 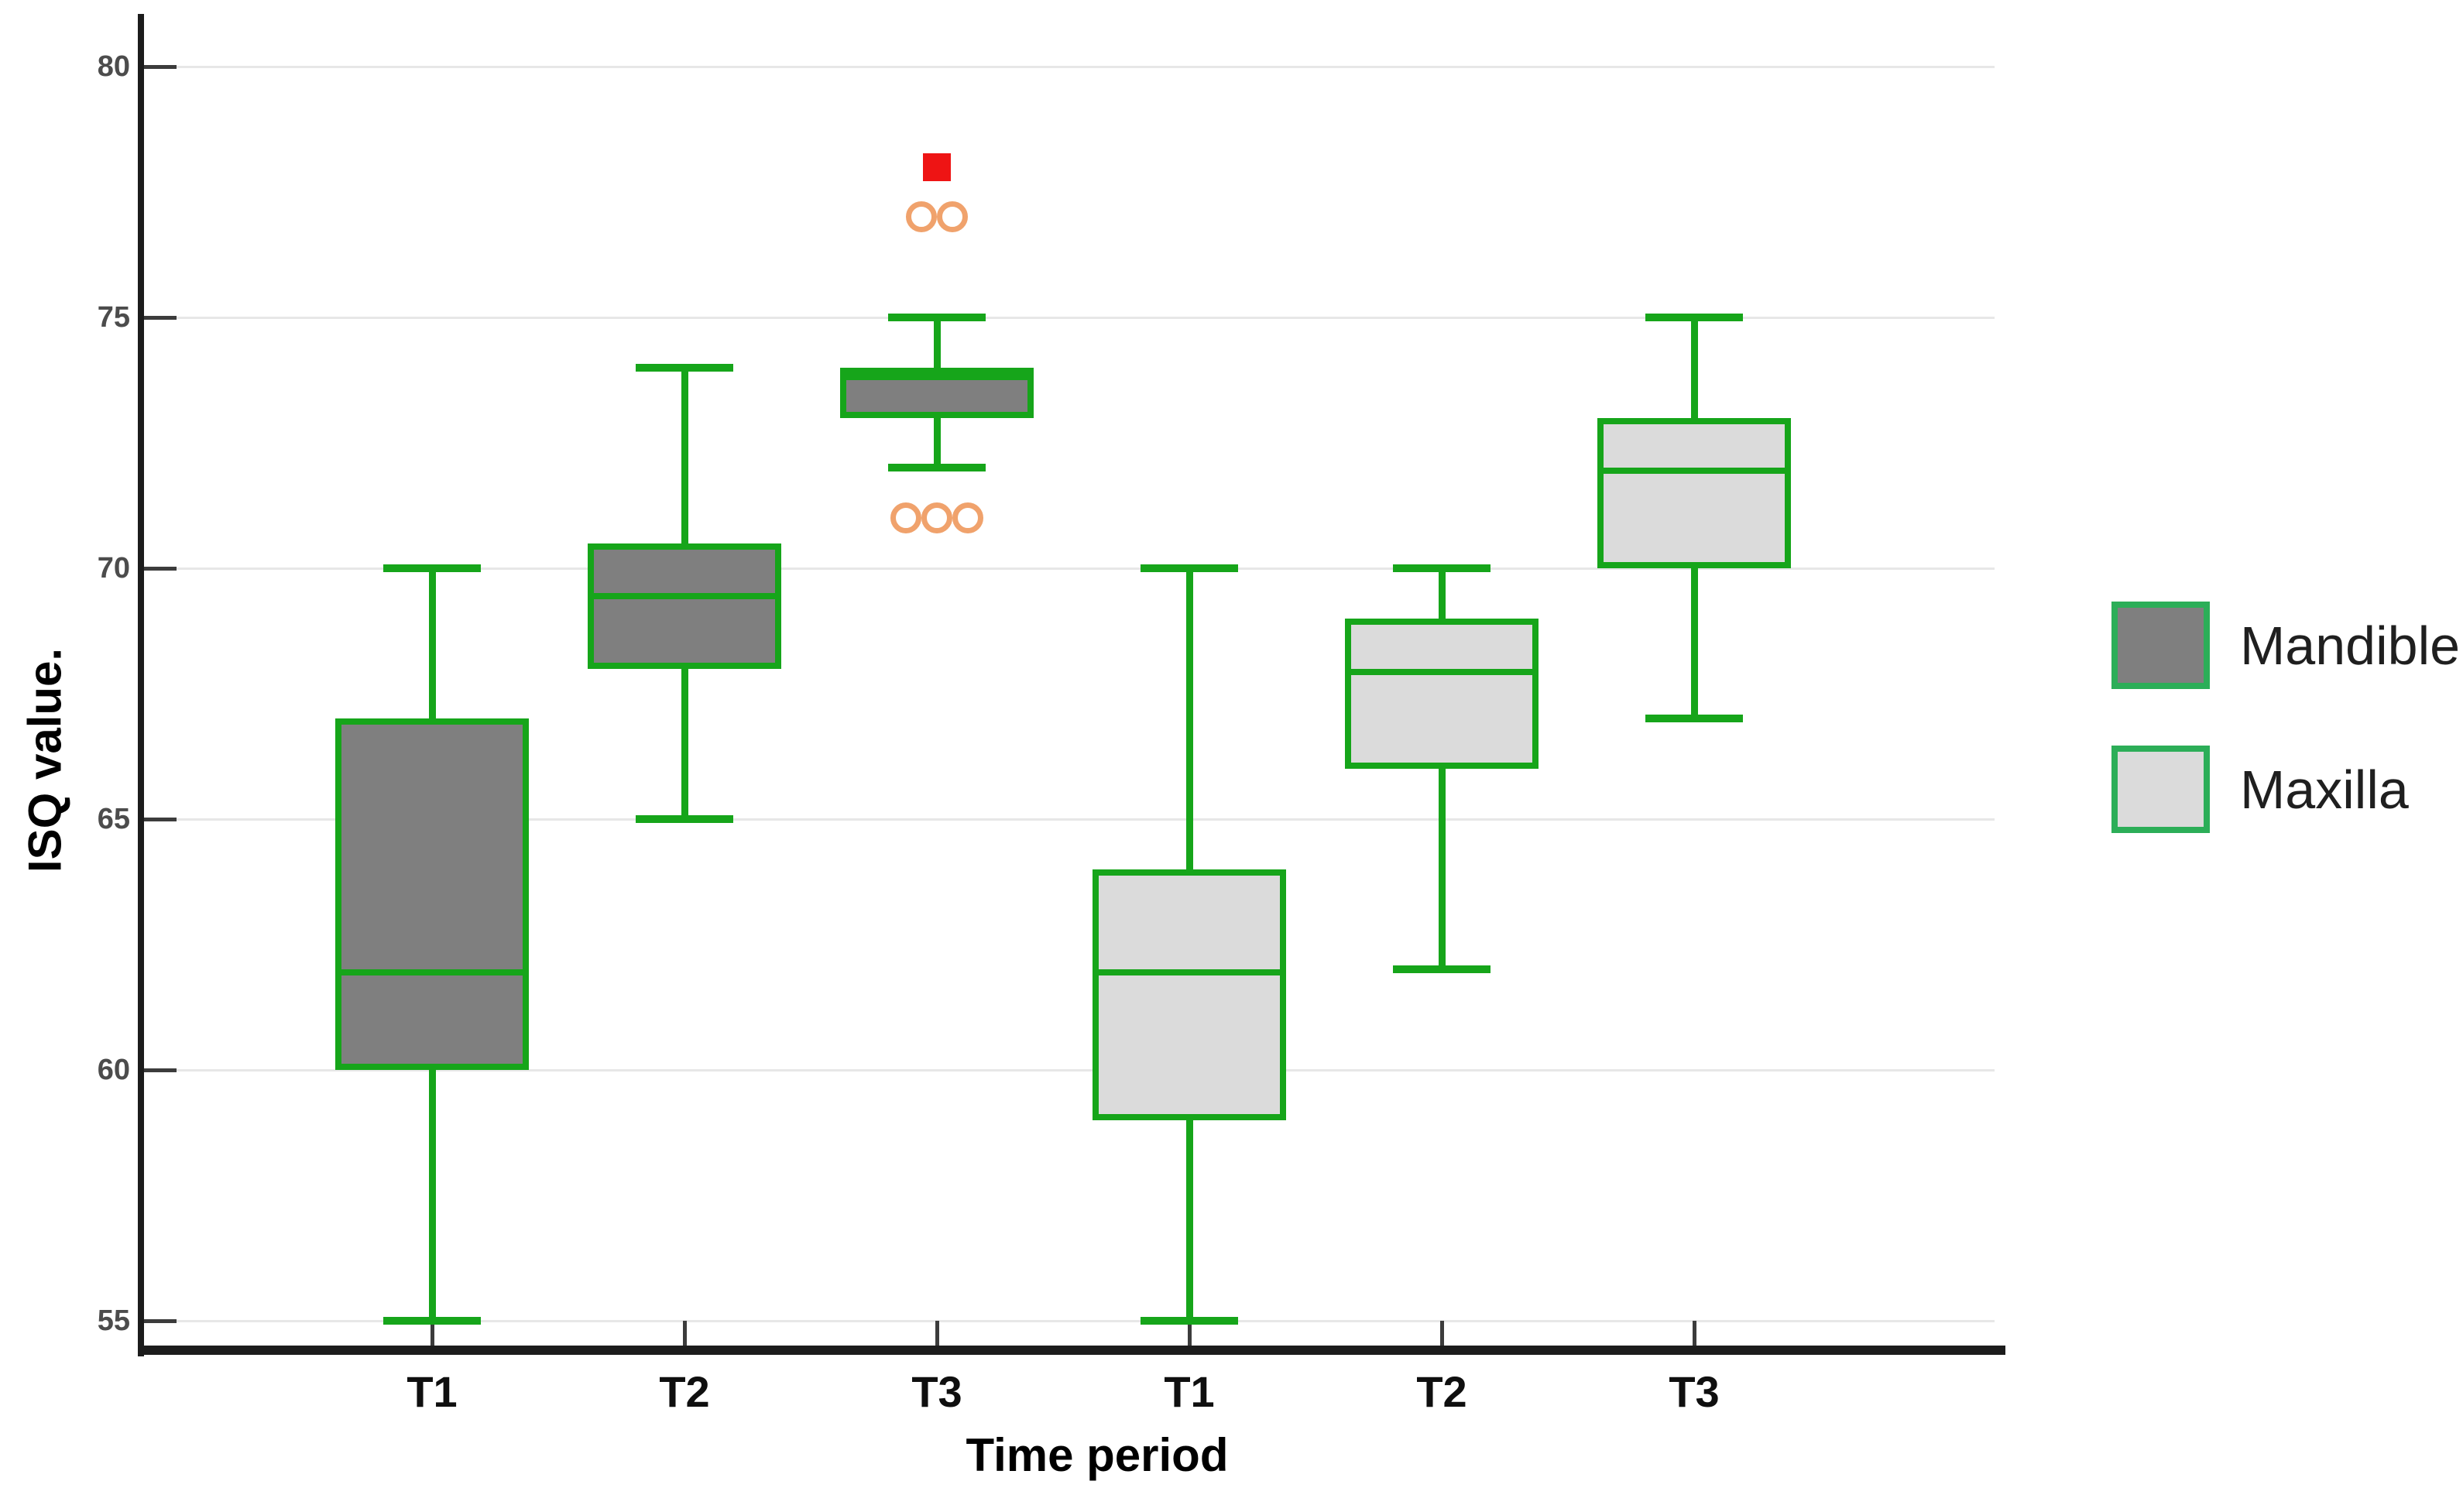 I want to click on box-maxilla-t2, so click(x=1442, y=694).